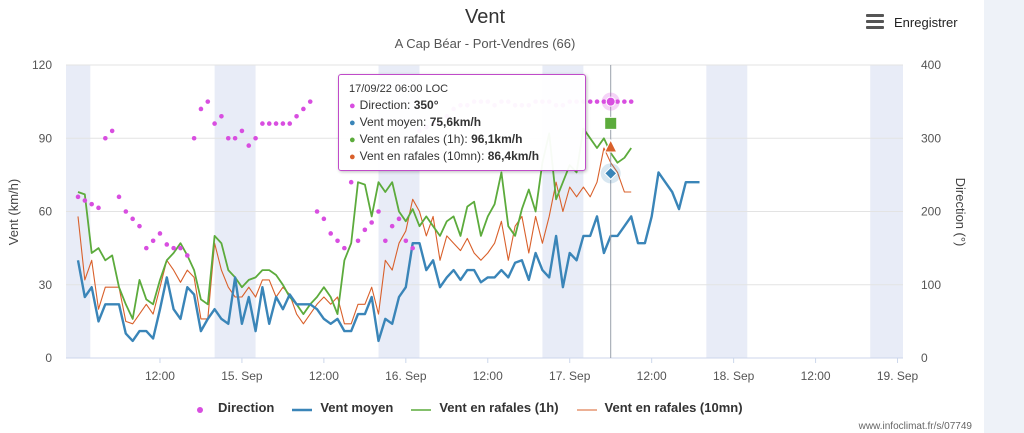 This screenshot has width=1024, height=433. What do you see at coordinates (42, 65) in the screenshot?
I see `y-tick-label-4: 120` at bounding box center [42, 65].